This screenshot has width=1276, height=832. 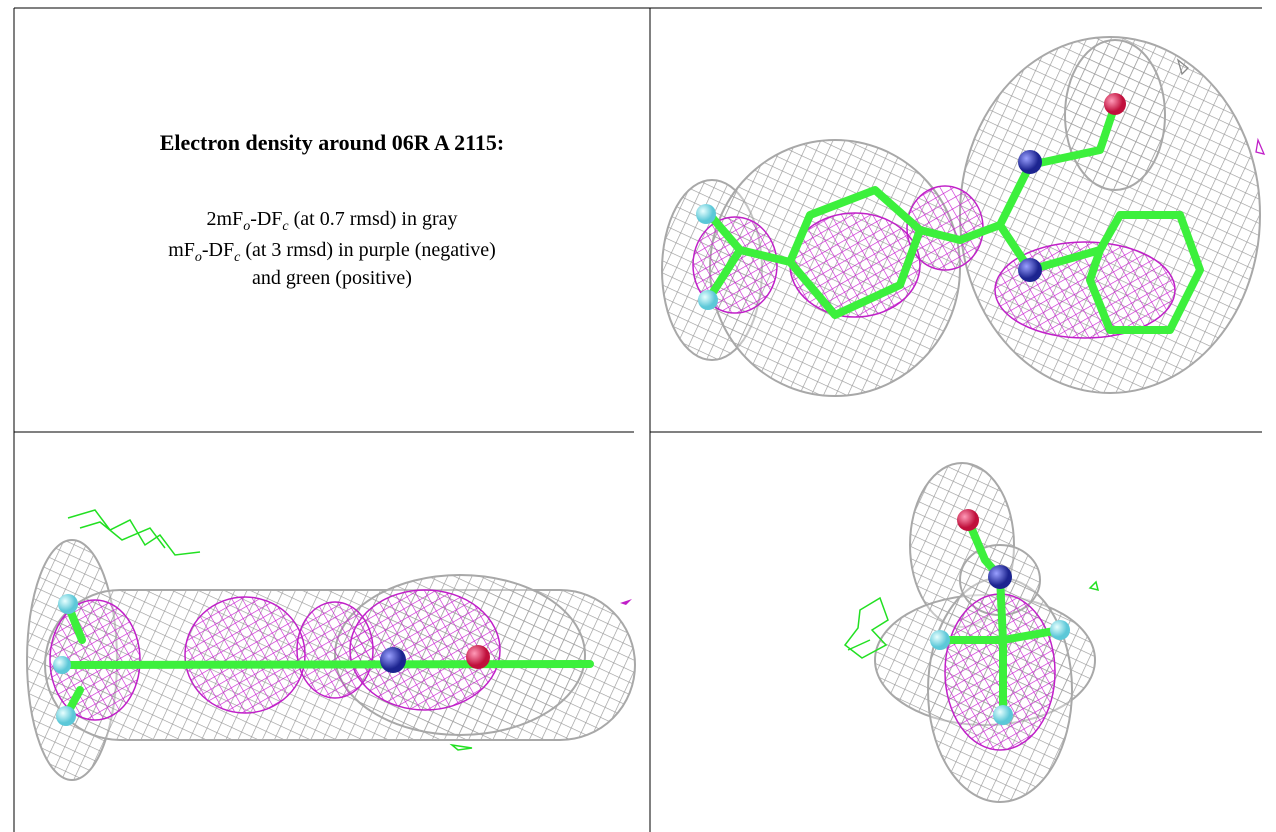 What do you see at coordinates (332, 278) in the screenshot?
I see `caption-line: and green (positive)` at bounding box center [332, 278].